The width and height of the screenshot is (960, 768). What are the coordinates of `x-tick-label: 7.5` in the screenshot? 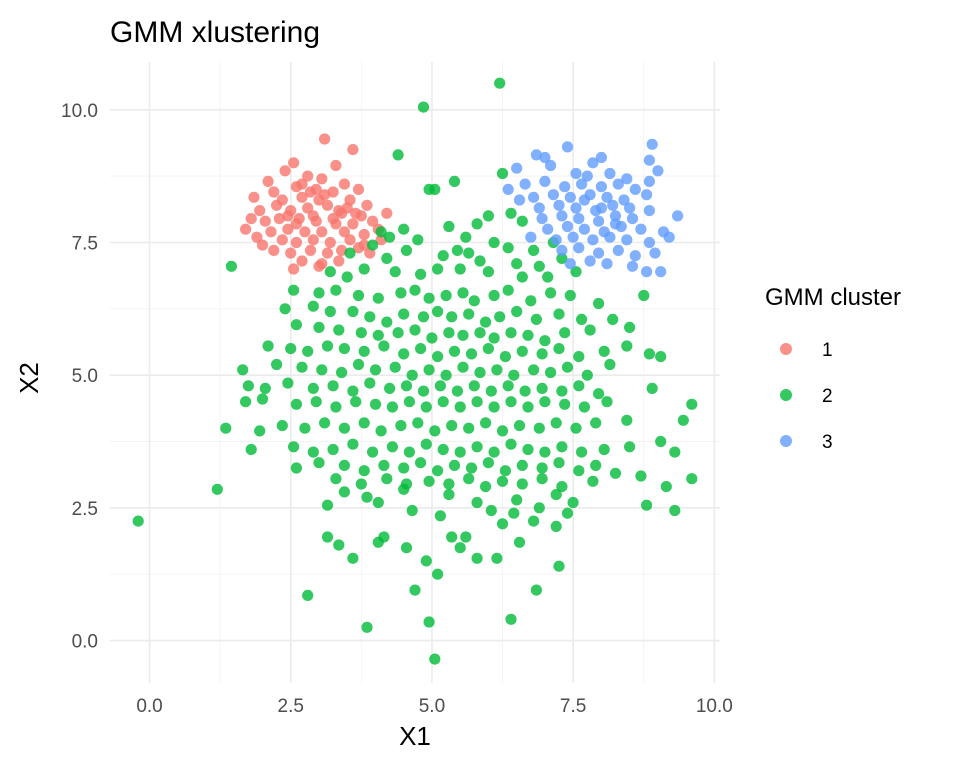 It's located at (573, 706).